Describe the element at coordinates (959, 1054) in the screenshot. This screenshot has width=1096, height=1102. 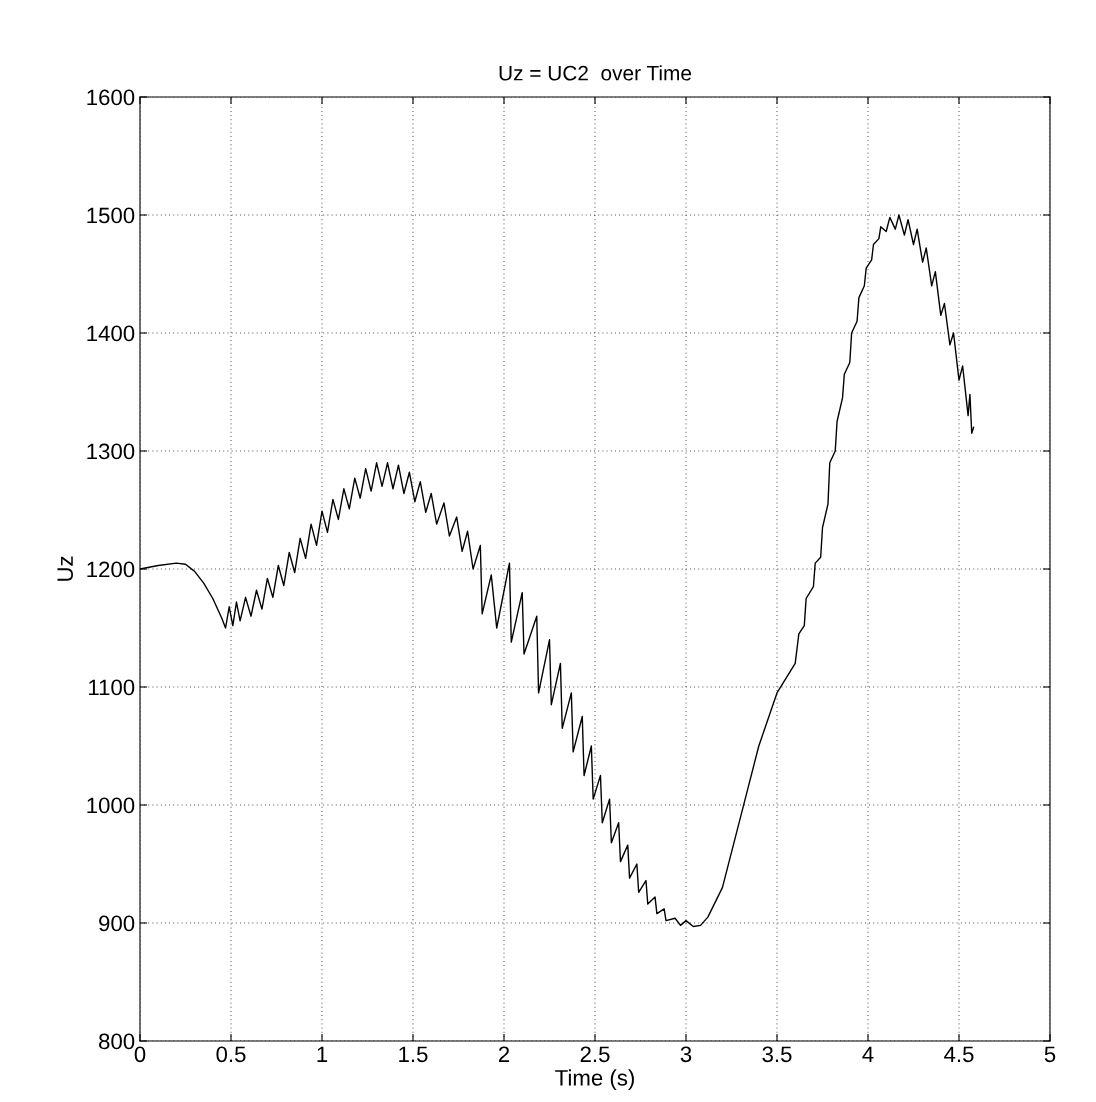
I see `x-tick-label: 4.5` at that location.